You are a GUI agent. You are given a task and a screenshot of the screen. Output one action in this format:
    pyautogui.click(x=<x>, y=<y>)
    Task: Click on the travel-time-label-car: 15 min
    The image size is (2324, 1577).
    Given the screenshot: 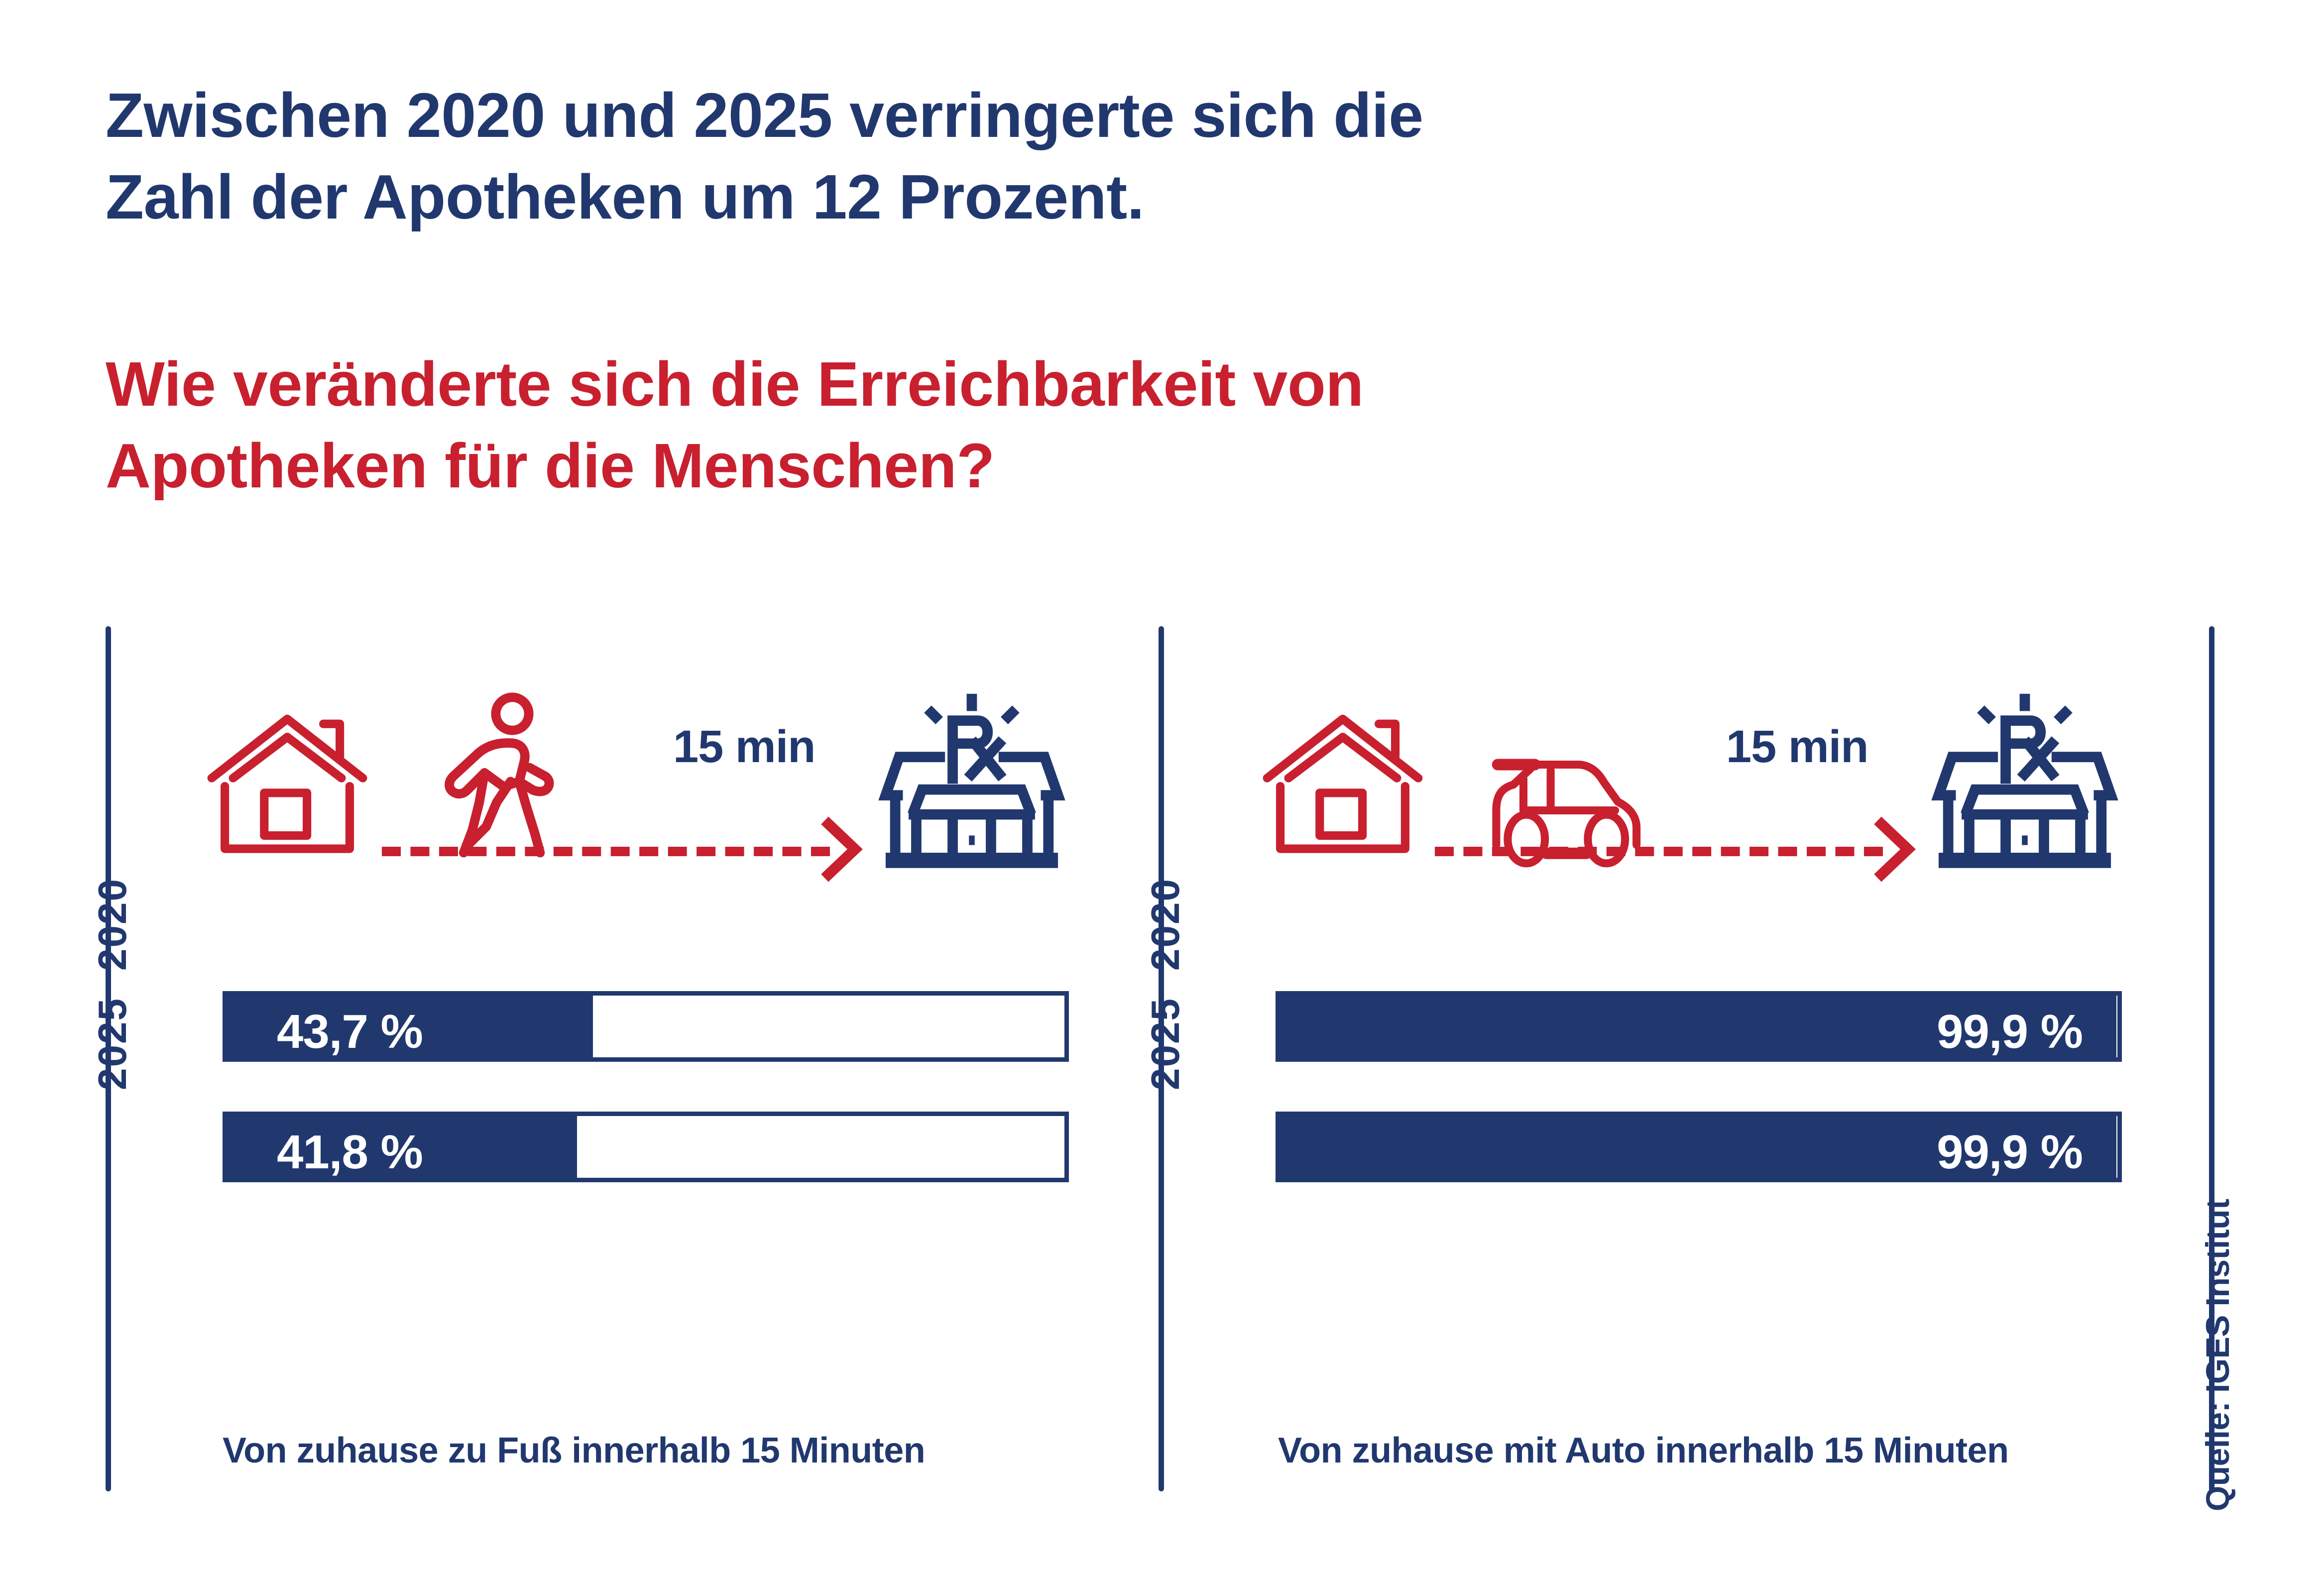 What is the action you would take?
    pyautogui.click(x=1797, y=746)
    